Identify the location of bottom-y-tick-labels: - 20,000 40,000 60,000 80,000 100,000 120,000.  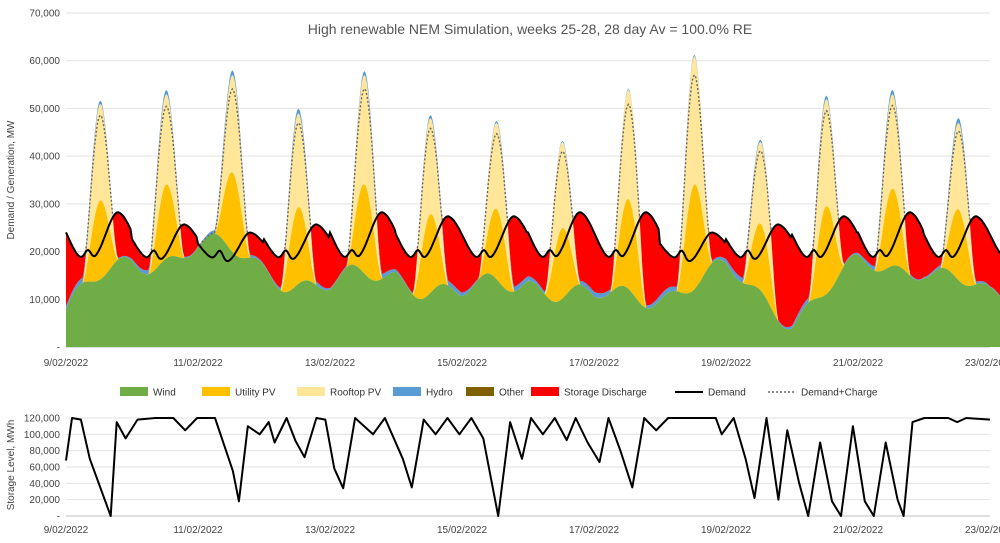
(42, 468).